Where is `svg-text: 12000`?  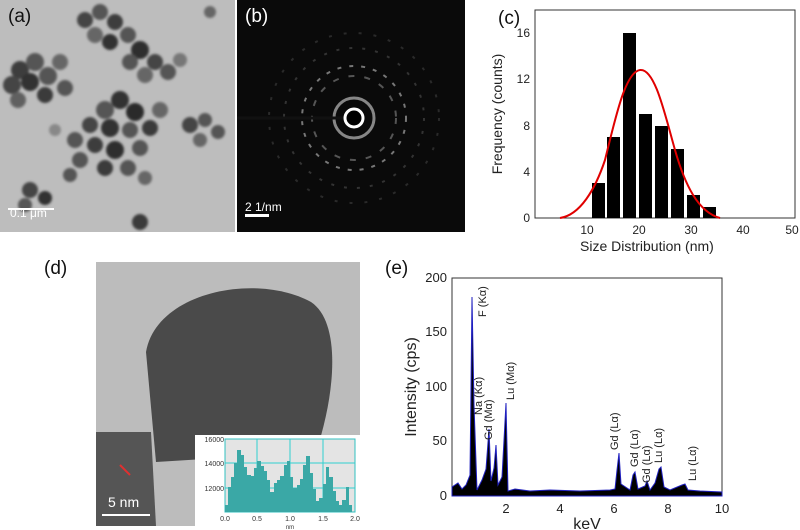 svg-text: 12000 is located at coordinates (215, 489).